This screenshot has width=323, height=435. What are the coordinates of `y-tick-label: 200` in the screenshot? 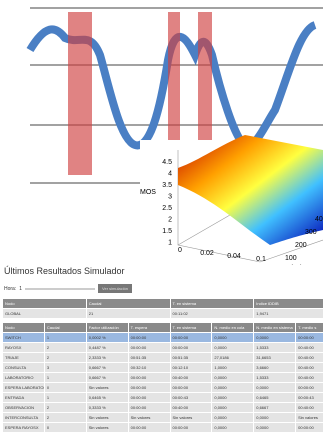 It's located at (301, 245).